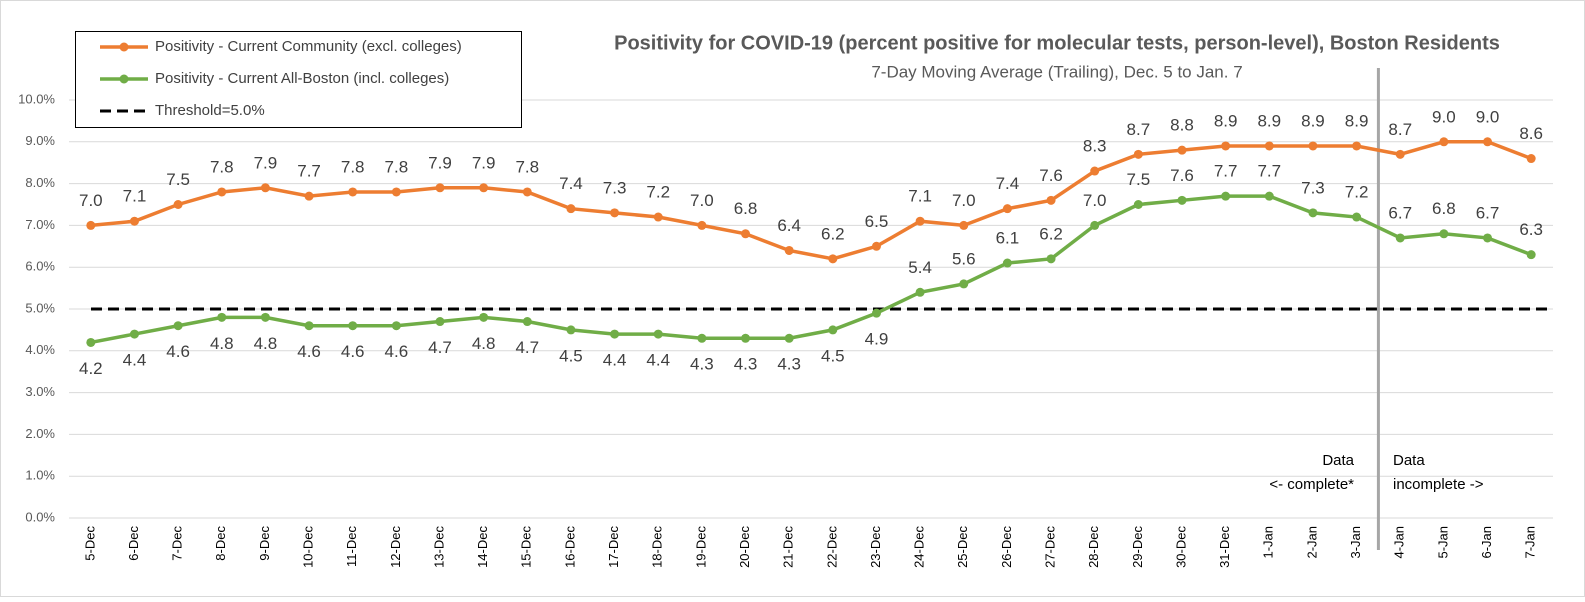 The width and height of the screenshot is (1585, 602). What do you see at coordinates (877, 339) in the screenshot?
I see `data-label: 4.9` at bounding box center [877, 339].